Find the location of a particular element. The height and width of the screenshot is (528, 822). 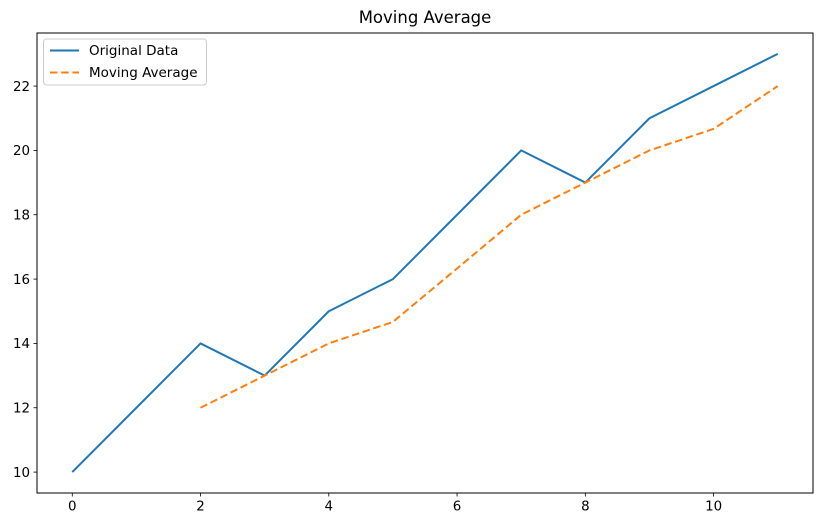

y-tick-label: 14 is located at coordinates (21, 344).